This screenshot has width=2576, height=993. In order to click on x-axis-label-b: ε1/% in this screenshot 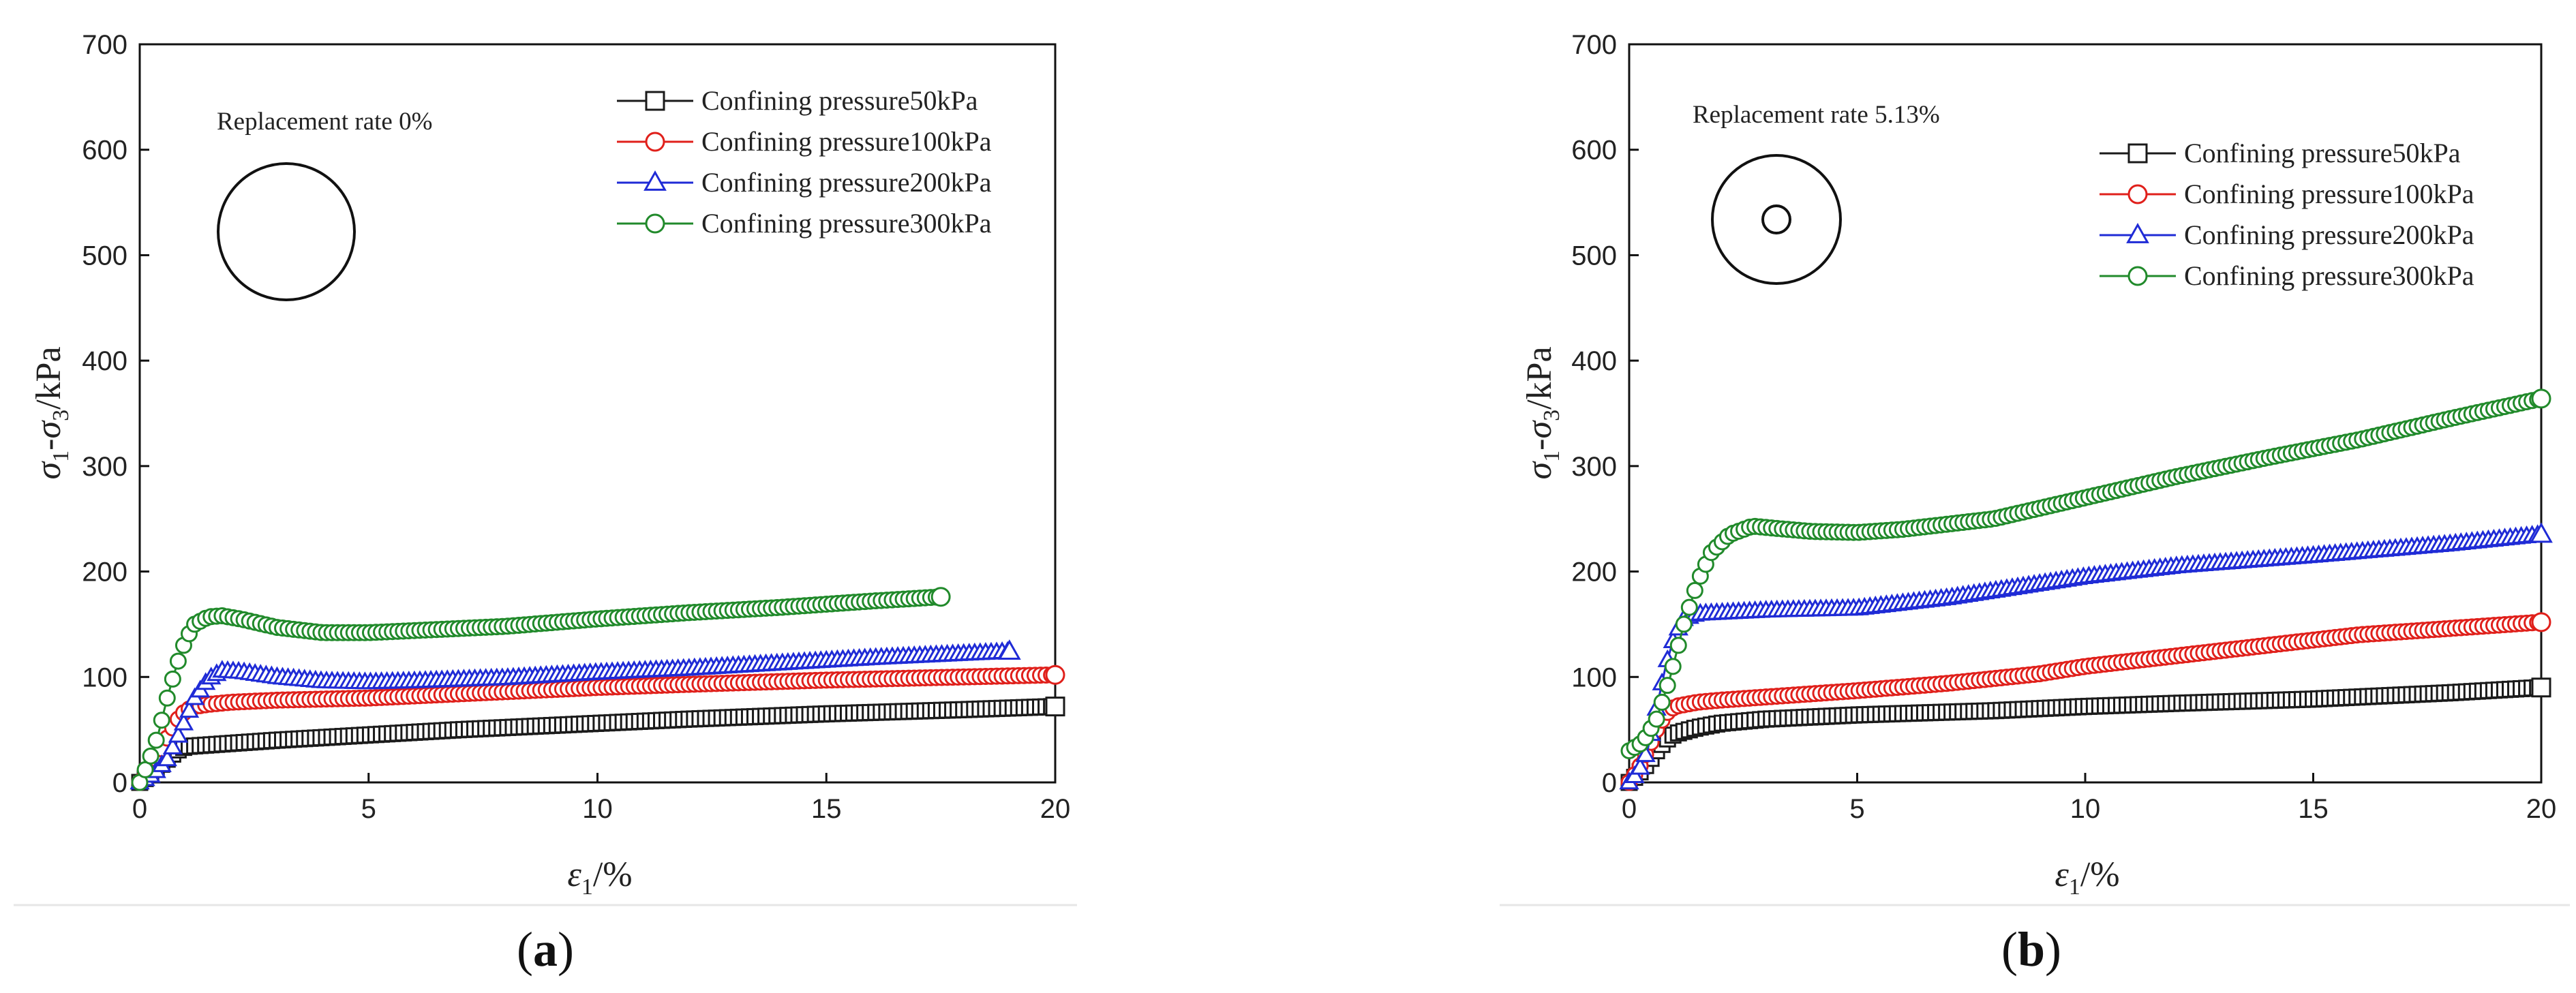, I will do `click(2087, 877)`.